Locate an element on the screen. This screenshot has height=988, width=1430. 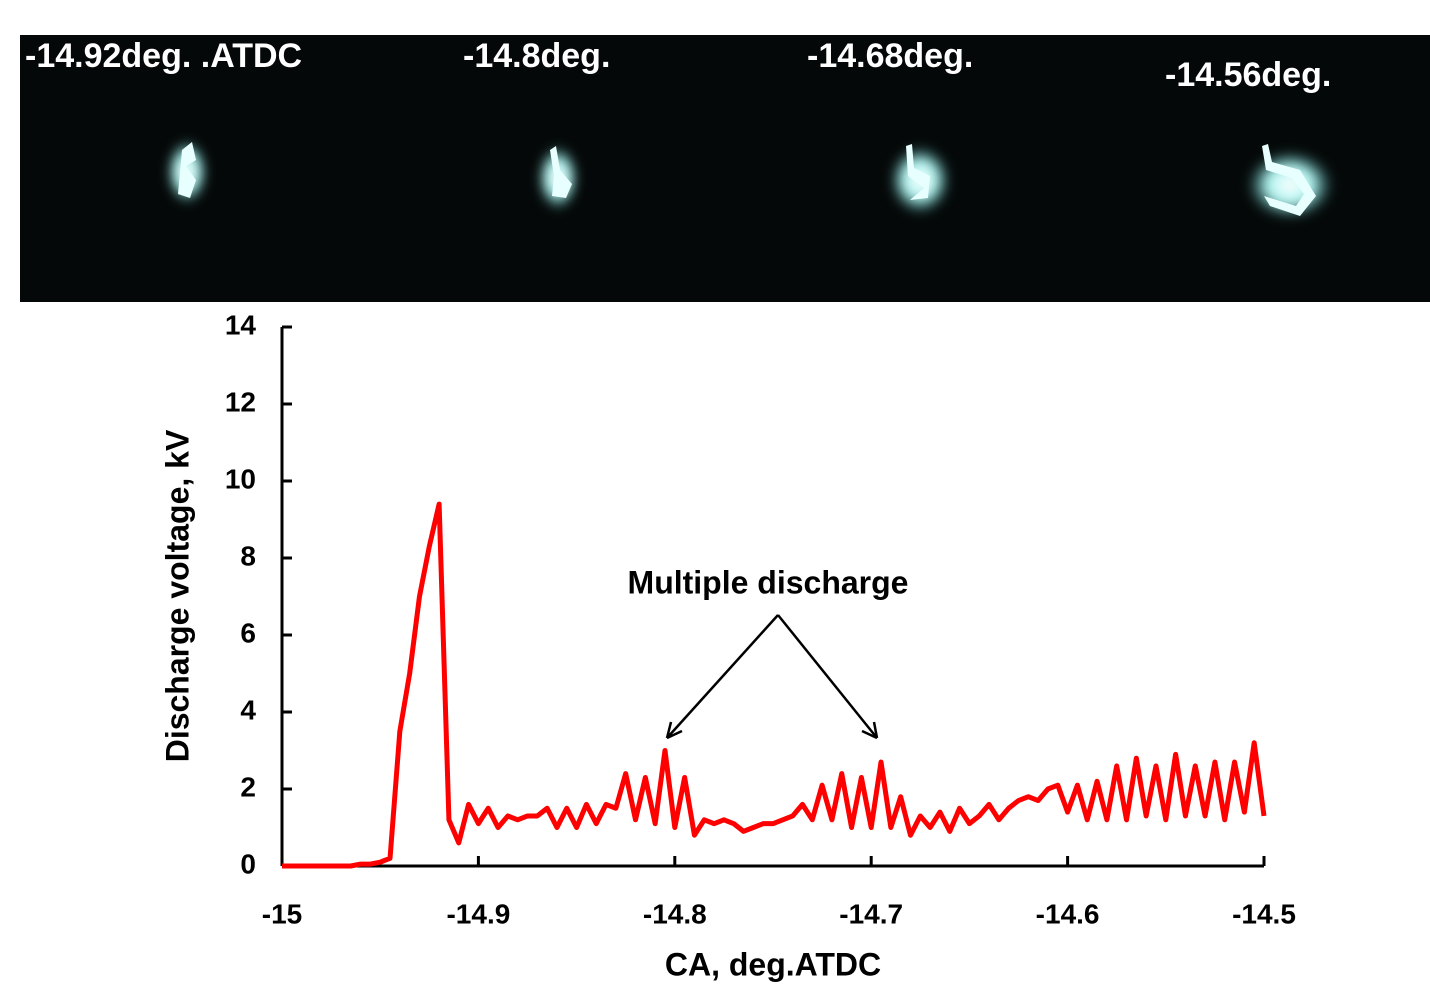
y-tick-label: 4 is located at coordinates (248, 709).